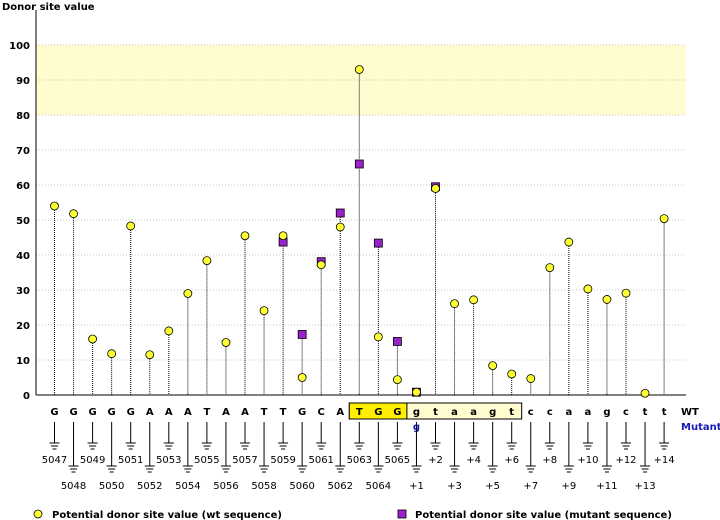 The height and width of the screenshot is (520, 720). Describe the element at coordinates (690, 412) in the screenshot. I see `wt-row-label: WT` at that location.